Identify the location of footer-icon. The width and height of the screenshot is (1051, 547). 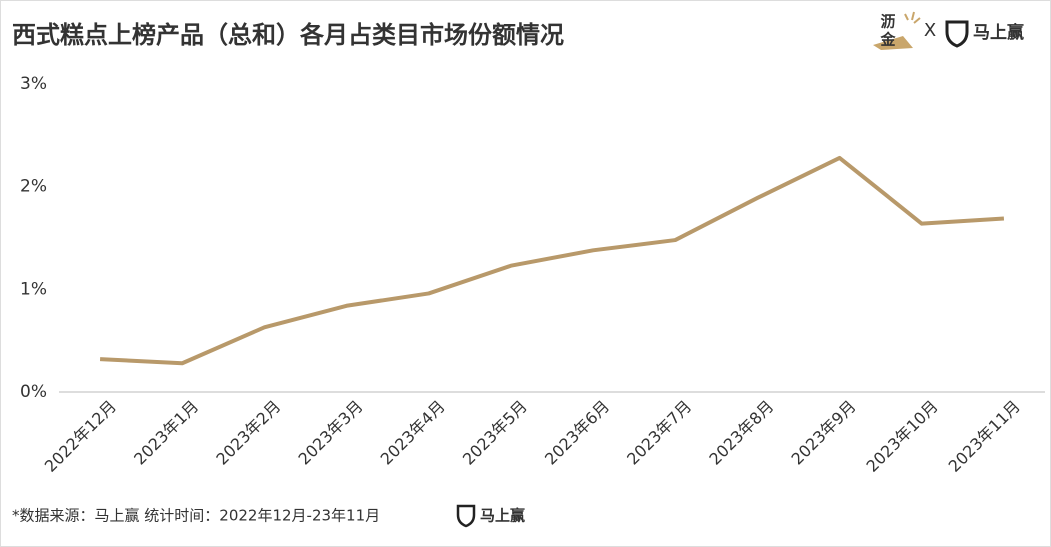
(466, 516).